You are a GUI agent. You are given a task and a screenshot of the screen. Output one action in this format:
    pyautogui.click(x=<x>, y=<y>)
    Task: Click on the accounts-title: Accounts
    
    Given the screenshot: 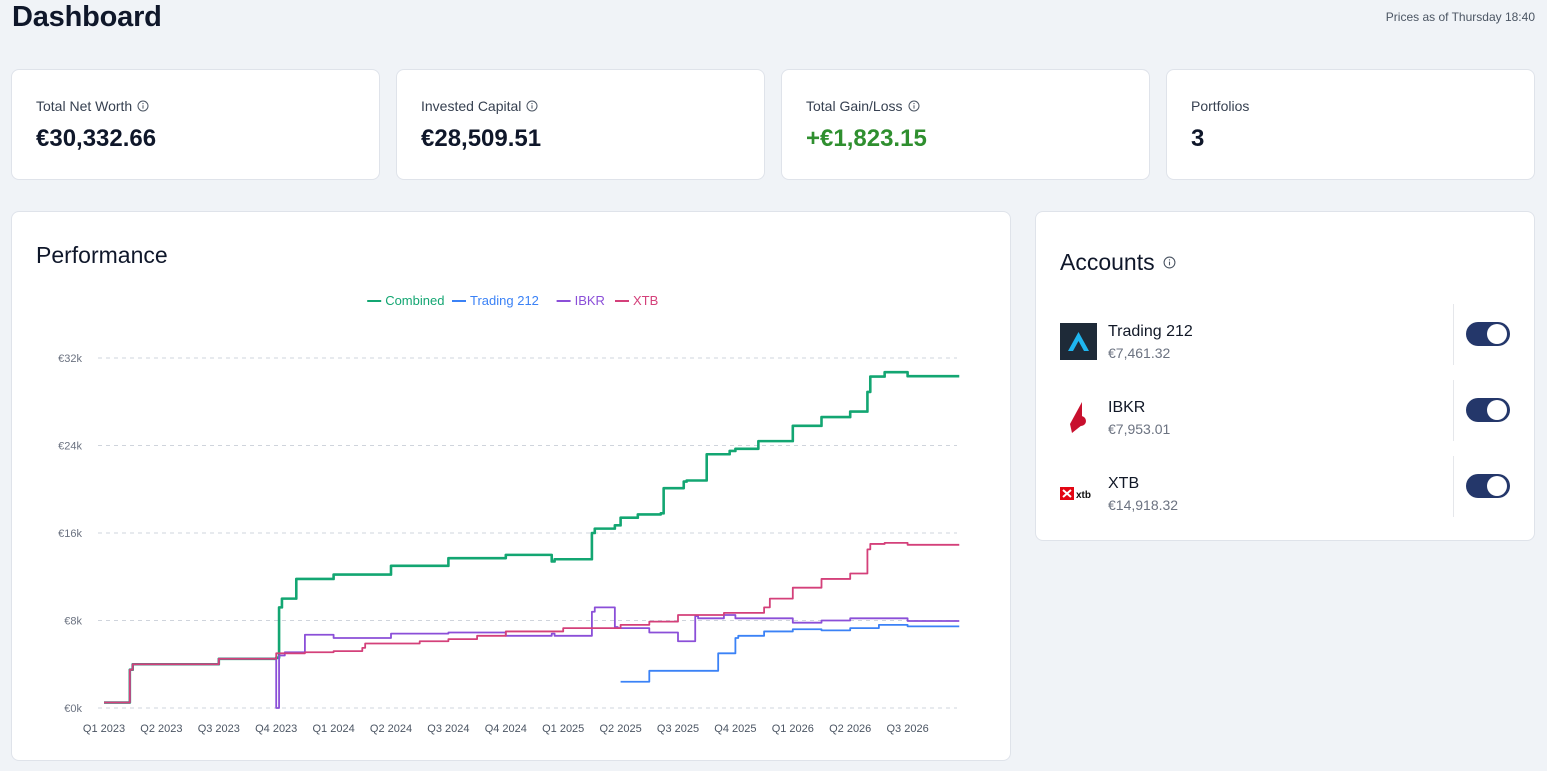 What is the action you would take?
    pyautogui.click(x=1107, y=262)
    